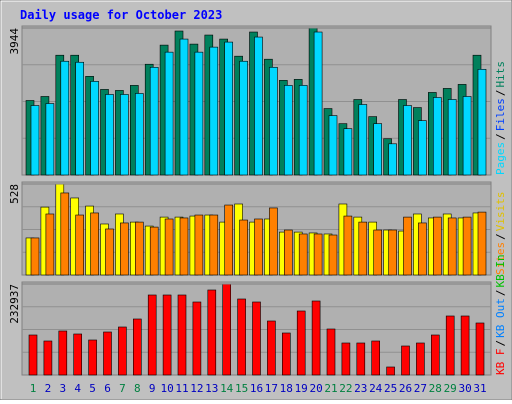  Describe the element at coordinates (500, 118) in the screenshot. I see `legend: Pages/Files/Hits` at that location.